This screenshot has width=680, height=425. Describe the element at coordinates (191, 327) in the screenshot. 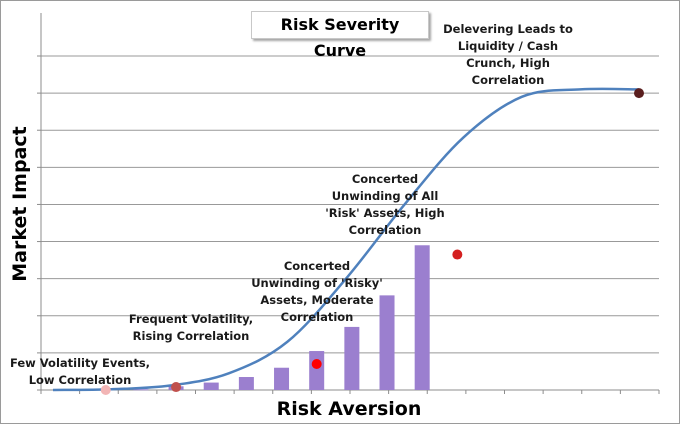

I see `annotation-frequent-volatility: Frequent Volatility, Rising Correlation` at that location.